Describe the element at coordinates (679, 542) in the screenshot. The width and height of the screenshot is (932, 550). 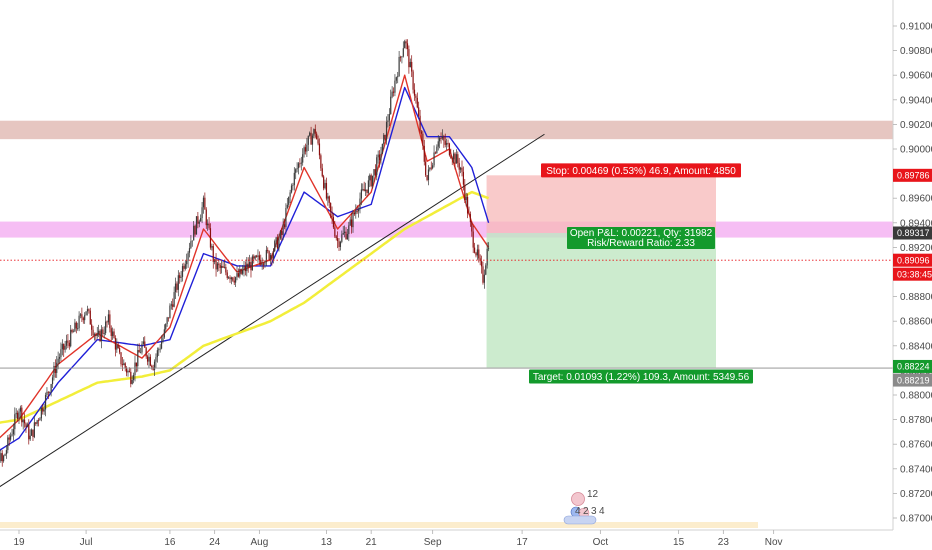
I see `x-tick-label: 15` at that location.